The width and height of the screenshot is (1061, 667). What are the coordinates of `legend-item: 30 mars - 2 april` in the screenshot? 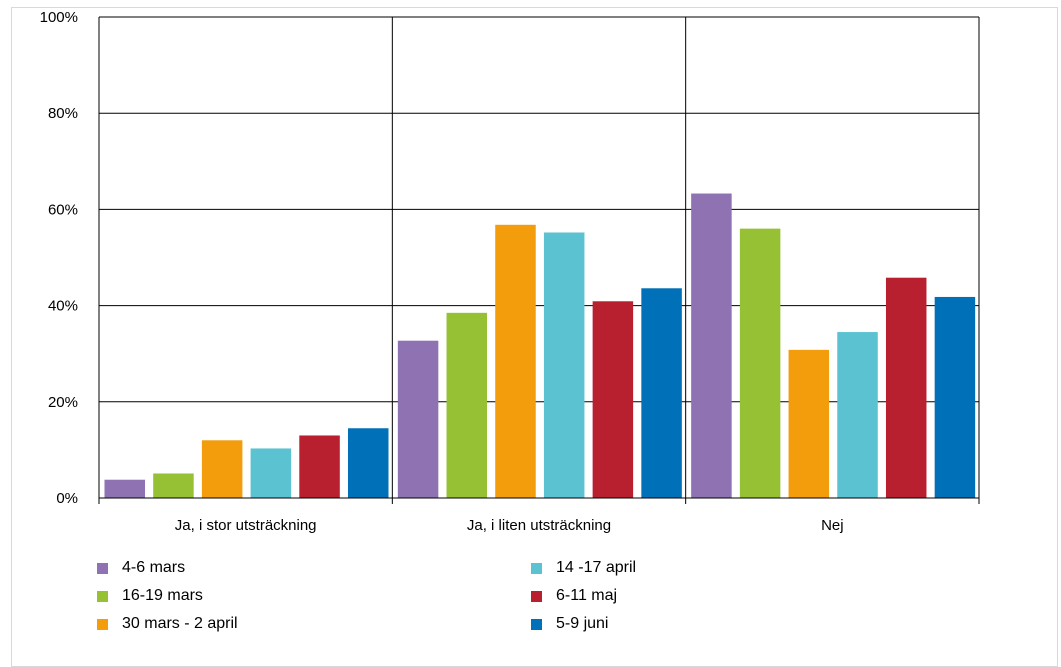 It's located at (167, 624).